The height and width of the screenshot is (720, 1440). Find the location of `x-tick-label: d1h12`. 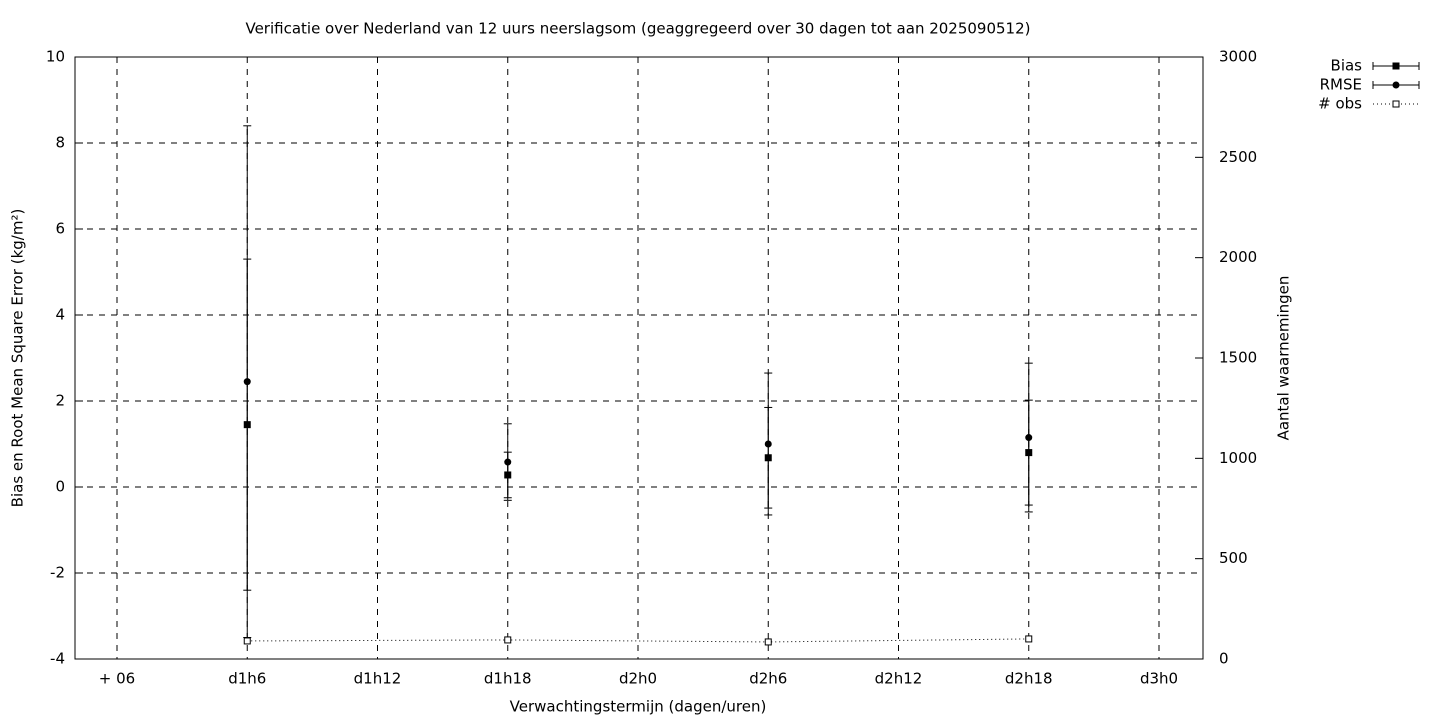

x-tick-label: d1h12 is located at coordinates (378, 679).